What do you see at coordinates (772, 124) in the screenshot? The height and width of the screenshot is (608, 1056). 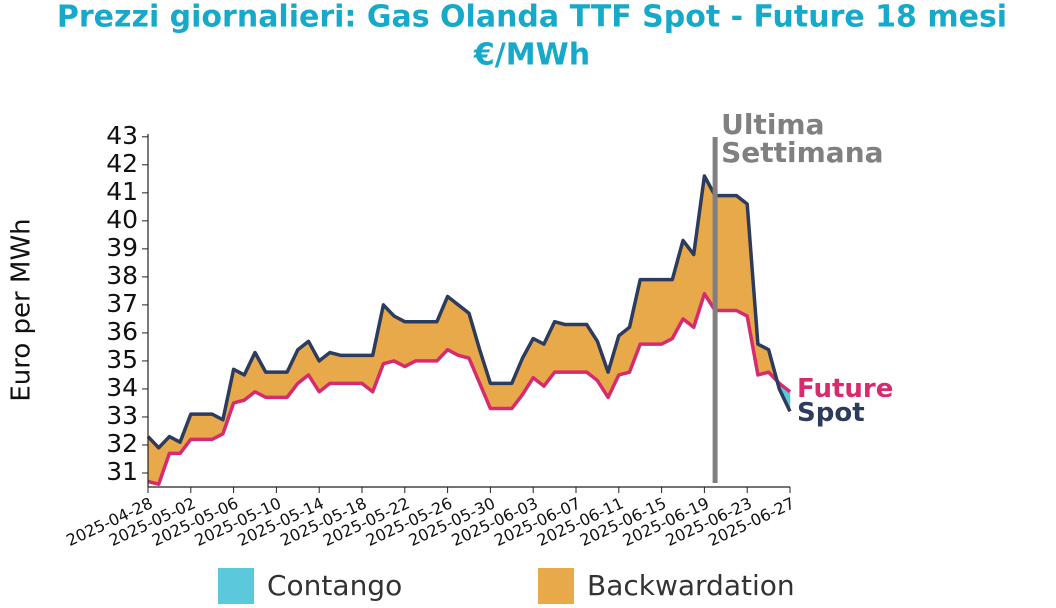 I see `annotation-text: Ultima` at bounding box center [772, 124].